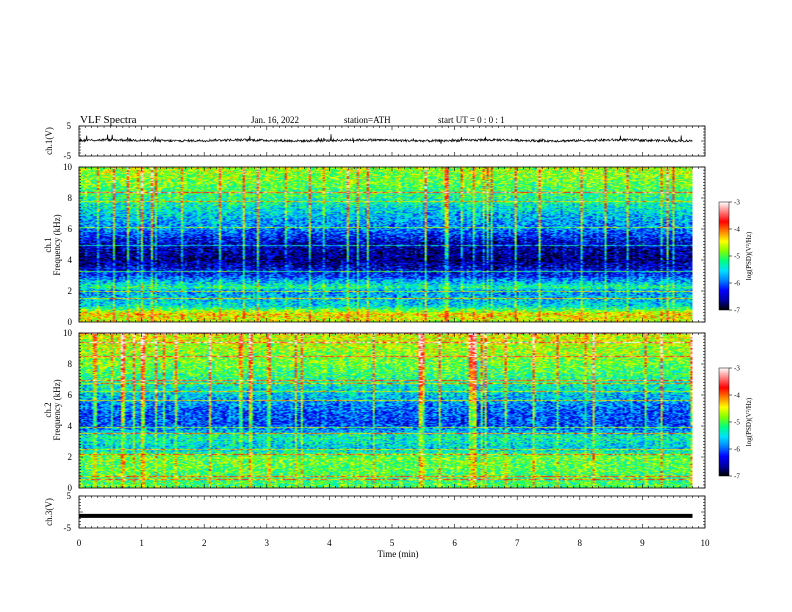 The height and width of the screenshot is (612, 792). What do you see at coordinates (730, 339) in the screenshot?
I see `colorbar-ticks` at bounding box center [730, 339].